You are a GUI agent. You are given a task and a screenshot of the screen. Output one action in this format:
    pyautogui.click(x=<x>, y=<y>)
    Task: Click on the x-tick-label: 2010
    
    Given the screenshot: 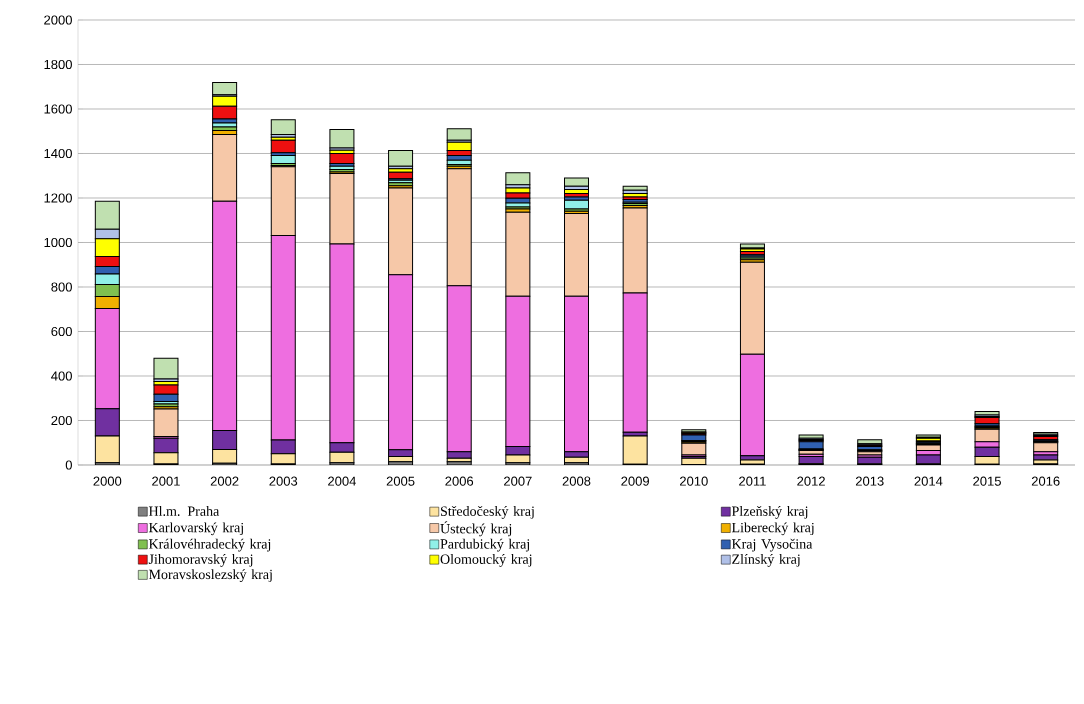 What is the action you would take?
    pyautogui.click(x=694, y=481)
    